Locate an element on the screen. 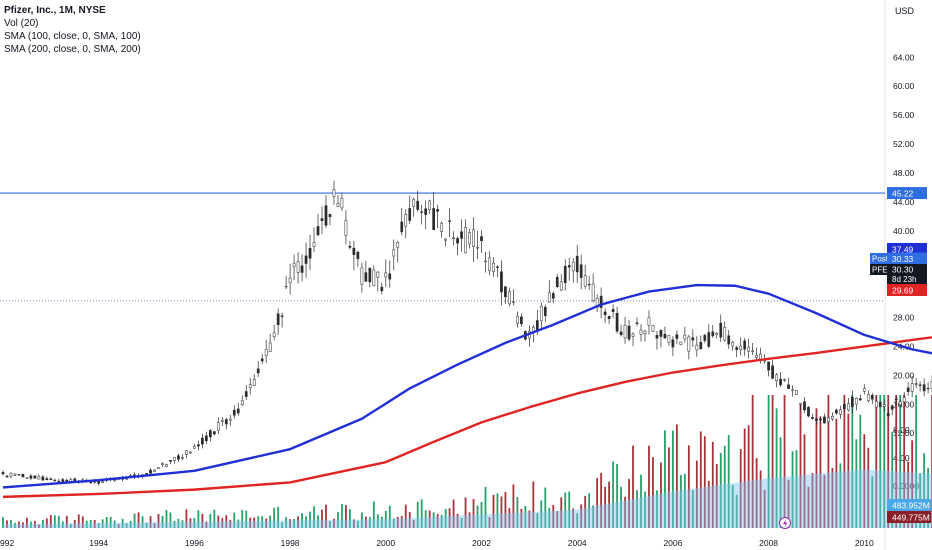 This screenshot has width=932, height=550. volume-ma-area is located at coordinates (467, 498).